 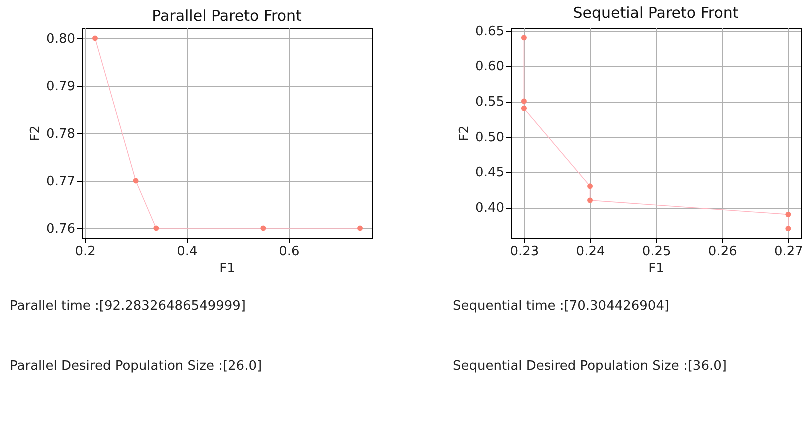 What do you see at coordinates (561, 306) in the screenshot?
I see `text: Sequential time :[70.304426904]` at bounding box center [561, 306].